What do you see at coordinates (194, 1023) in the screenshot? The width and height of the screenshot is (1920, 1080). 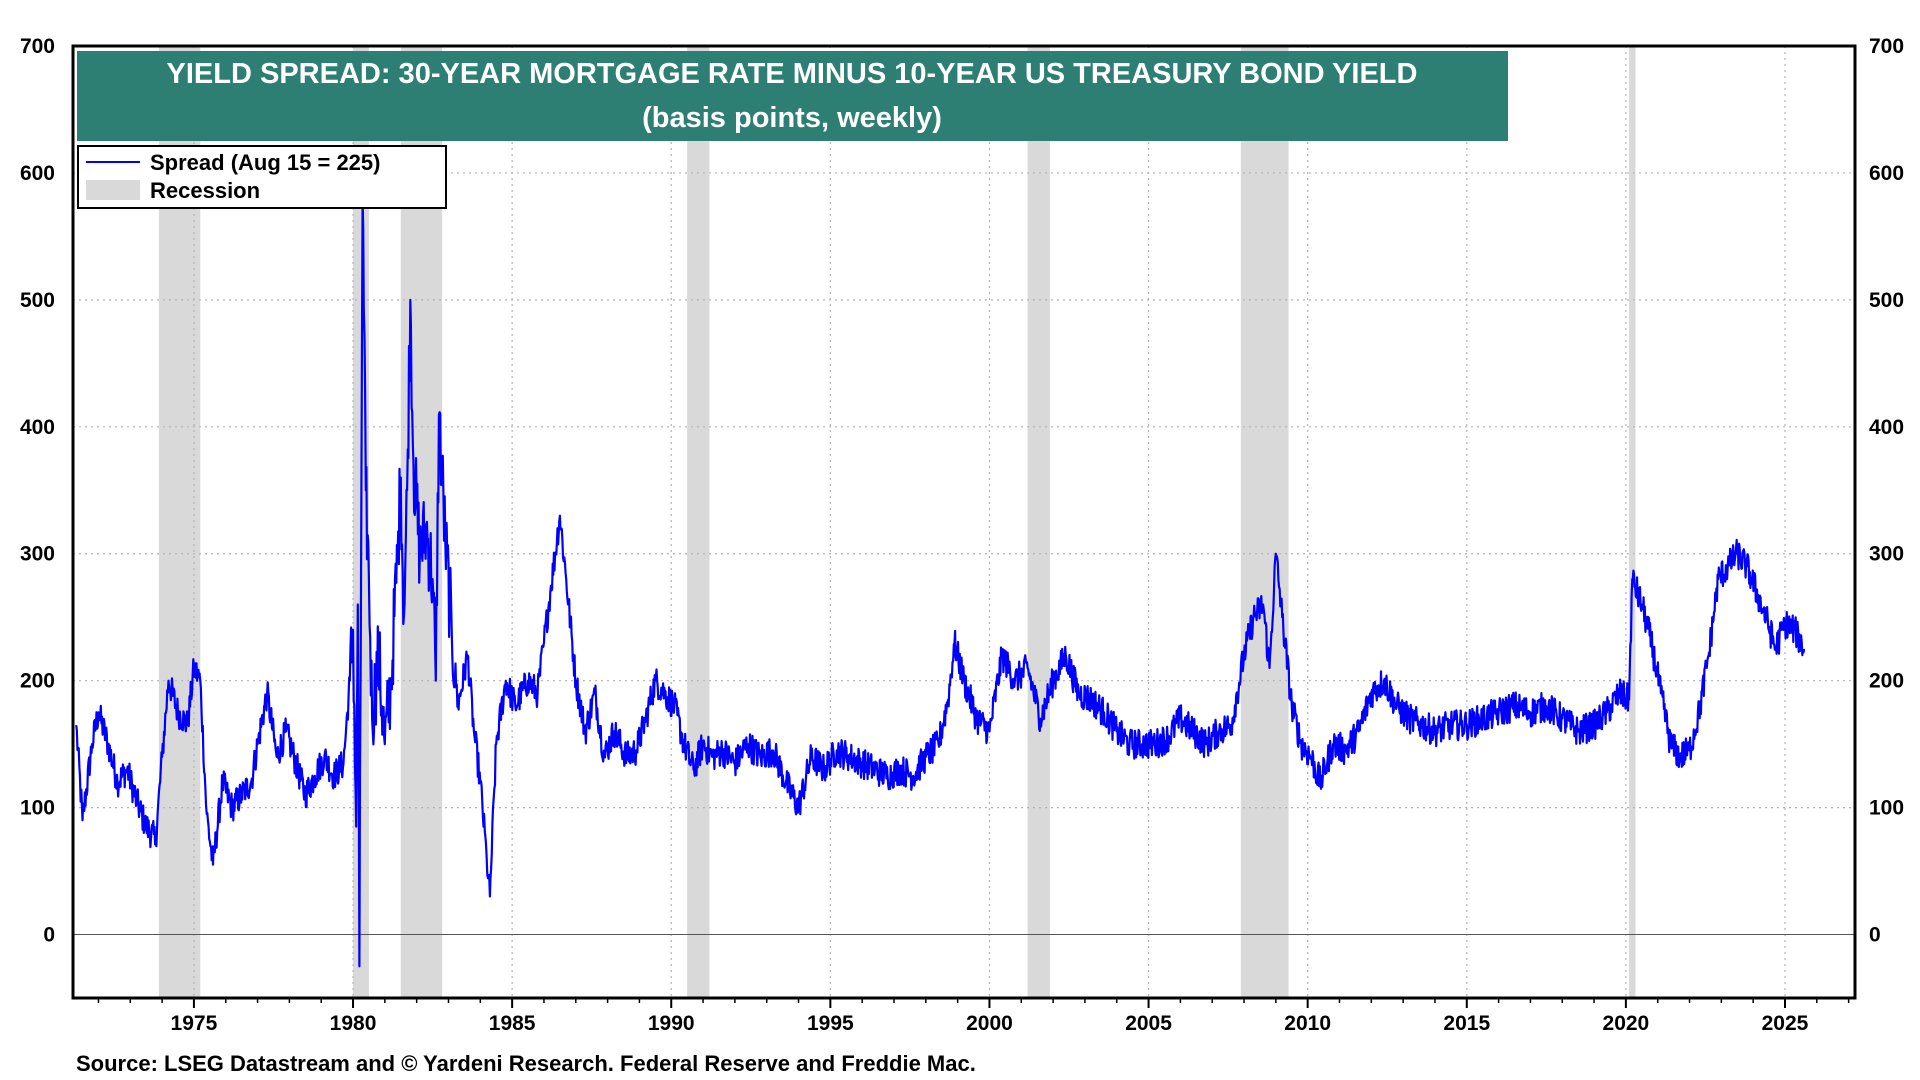 I see `x-tick-label: 1975` at bounding box center [194, 1023].